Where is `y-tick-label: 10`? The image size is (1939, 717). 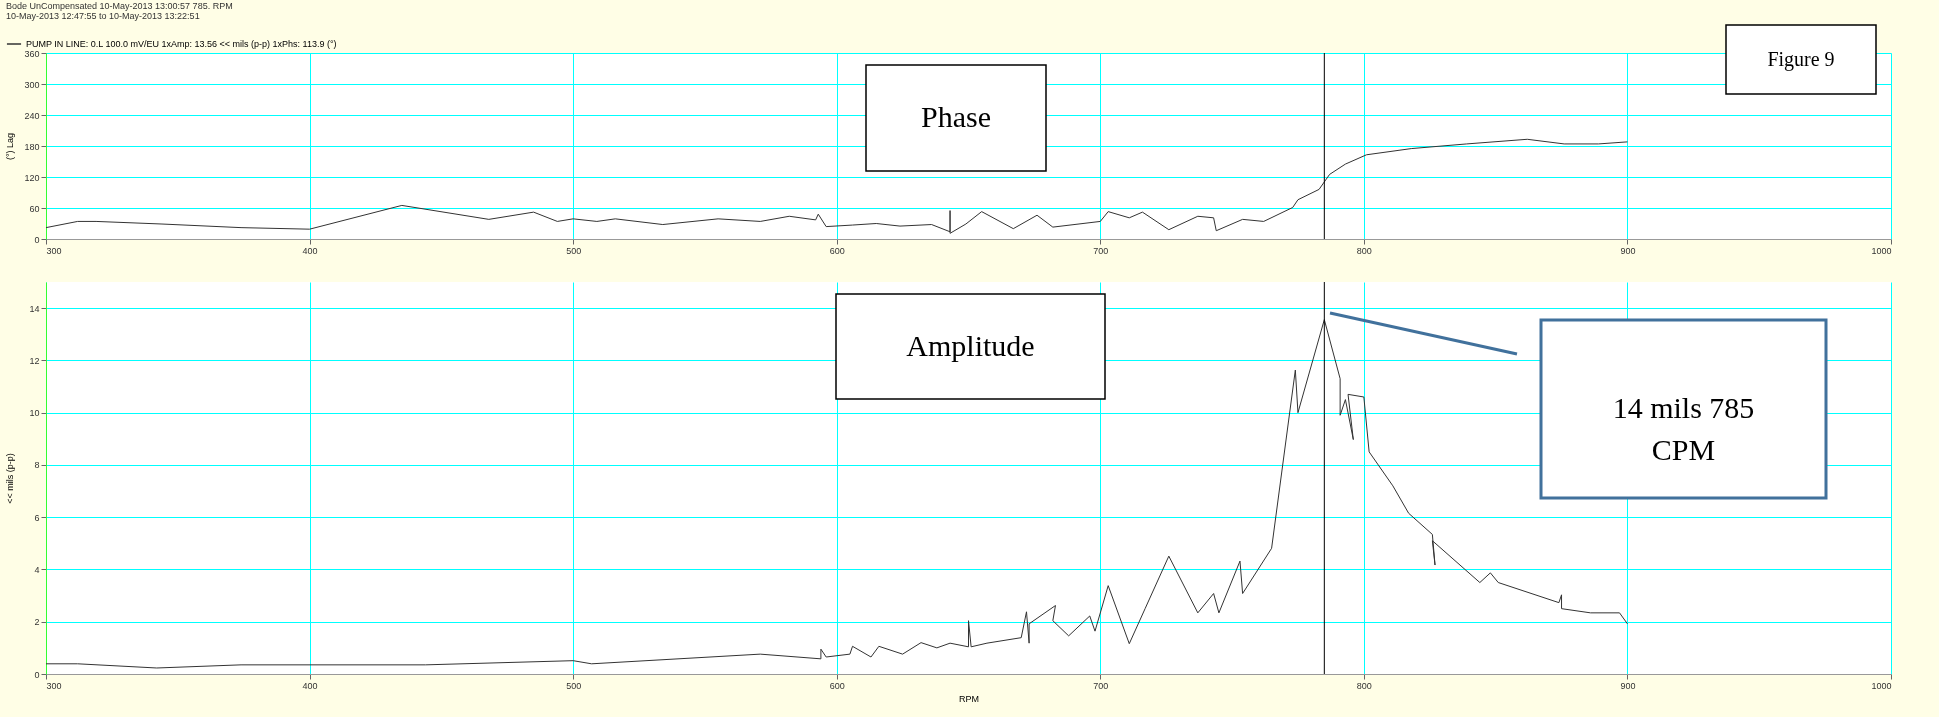
y-tick-label: 10 is located at coordinates (34, 413).